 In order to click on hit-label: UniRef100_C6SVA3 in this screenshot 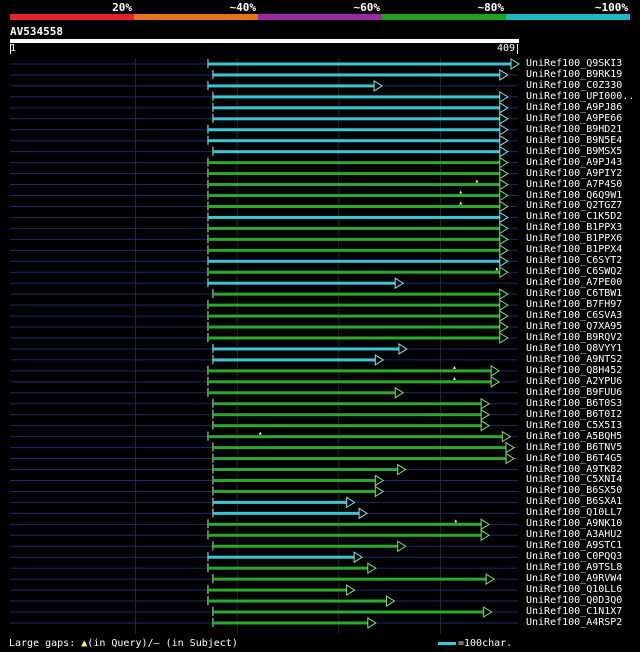, I will do `click(574, 316)`.